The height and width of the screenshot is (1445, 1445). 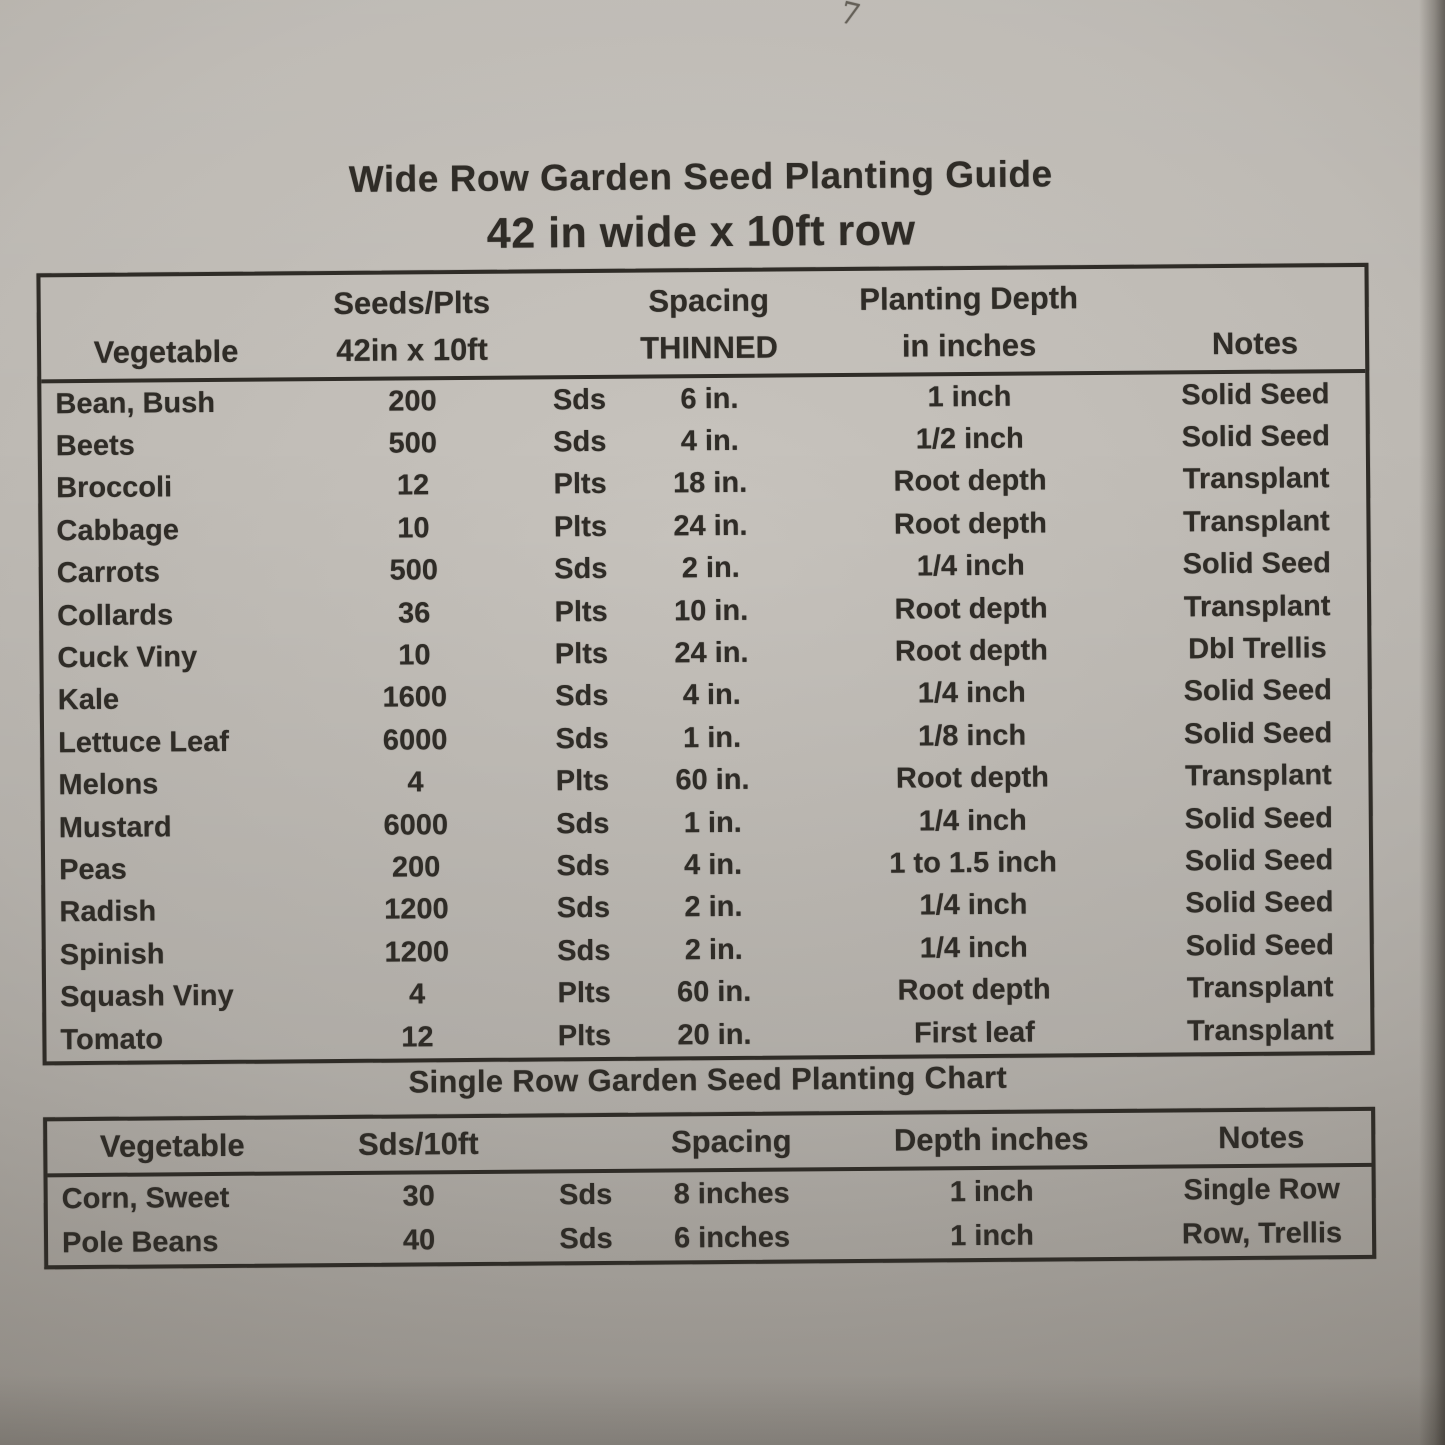 I want to click on vegetable-cell: Spinish, so click(x=112, y=954).